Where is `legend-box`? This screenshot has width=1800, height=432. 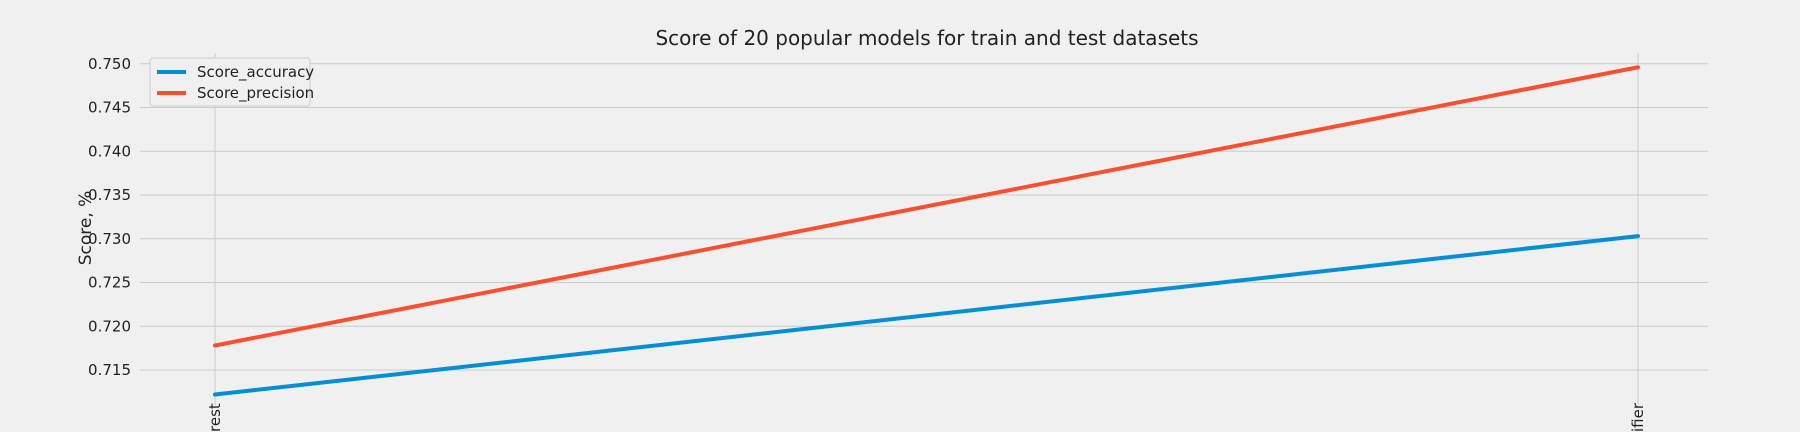
legend-box is located at coordinates (230, 82).